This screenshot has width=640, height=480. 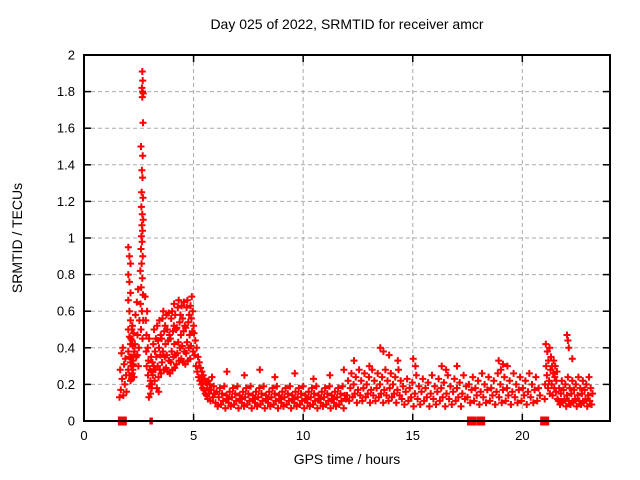 I want to click on y-tick-label: 0.6, so click(x=66, y=311).